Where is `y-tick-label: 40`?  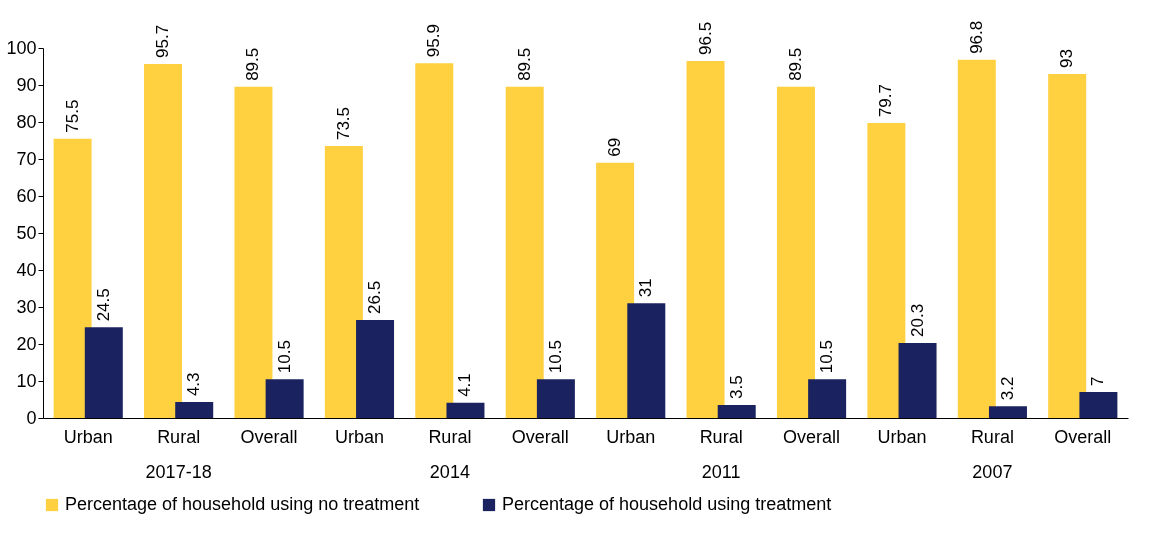 y-tick-label: 40 is located at coordinates (26, 269).